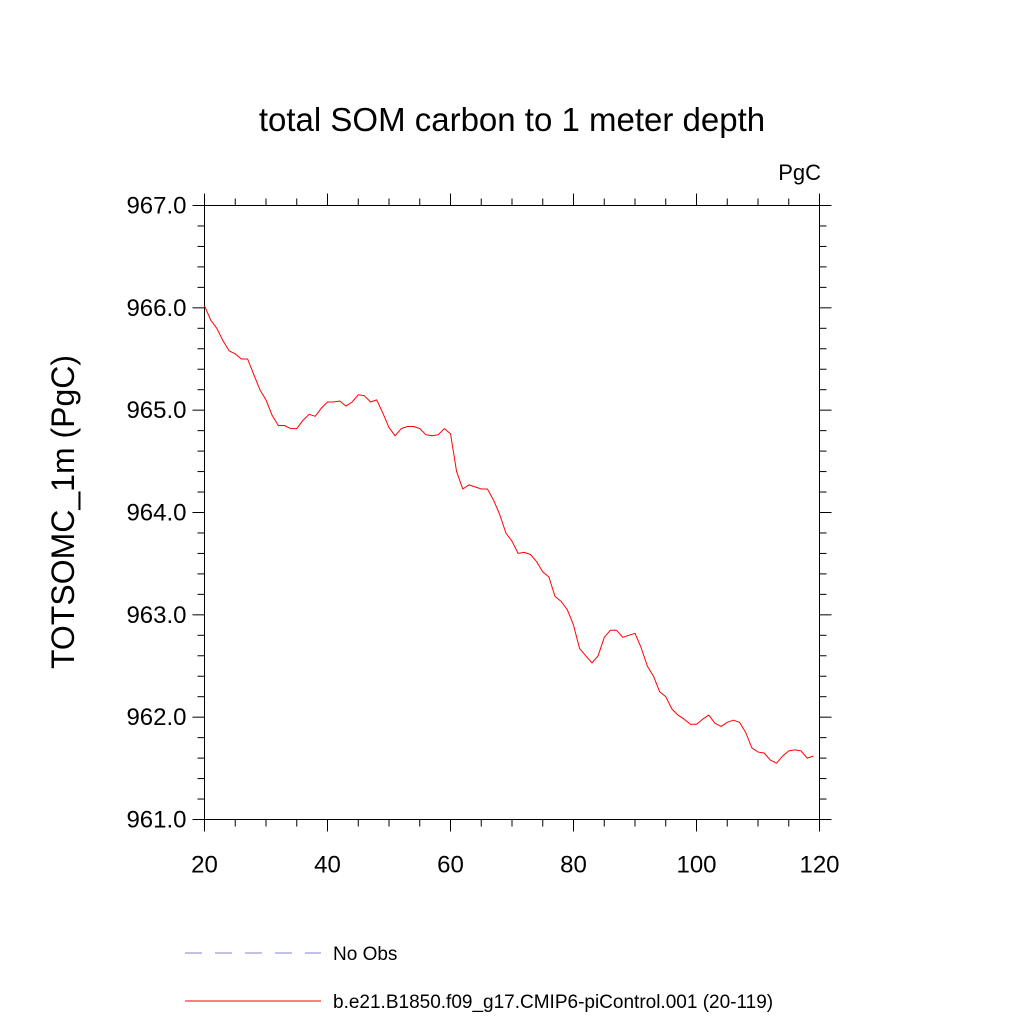 Image resolution: width=1024 pixels, height=1024 pixels. I want to click on x-tick-label: 20, so click(204, 865).